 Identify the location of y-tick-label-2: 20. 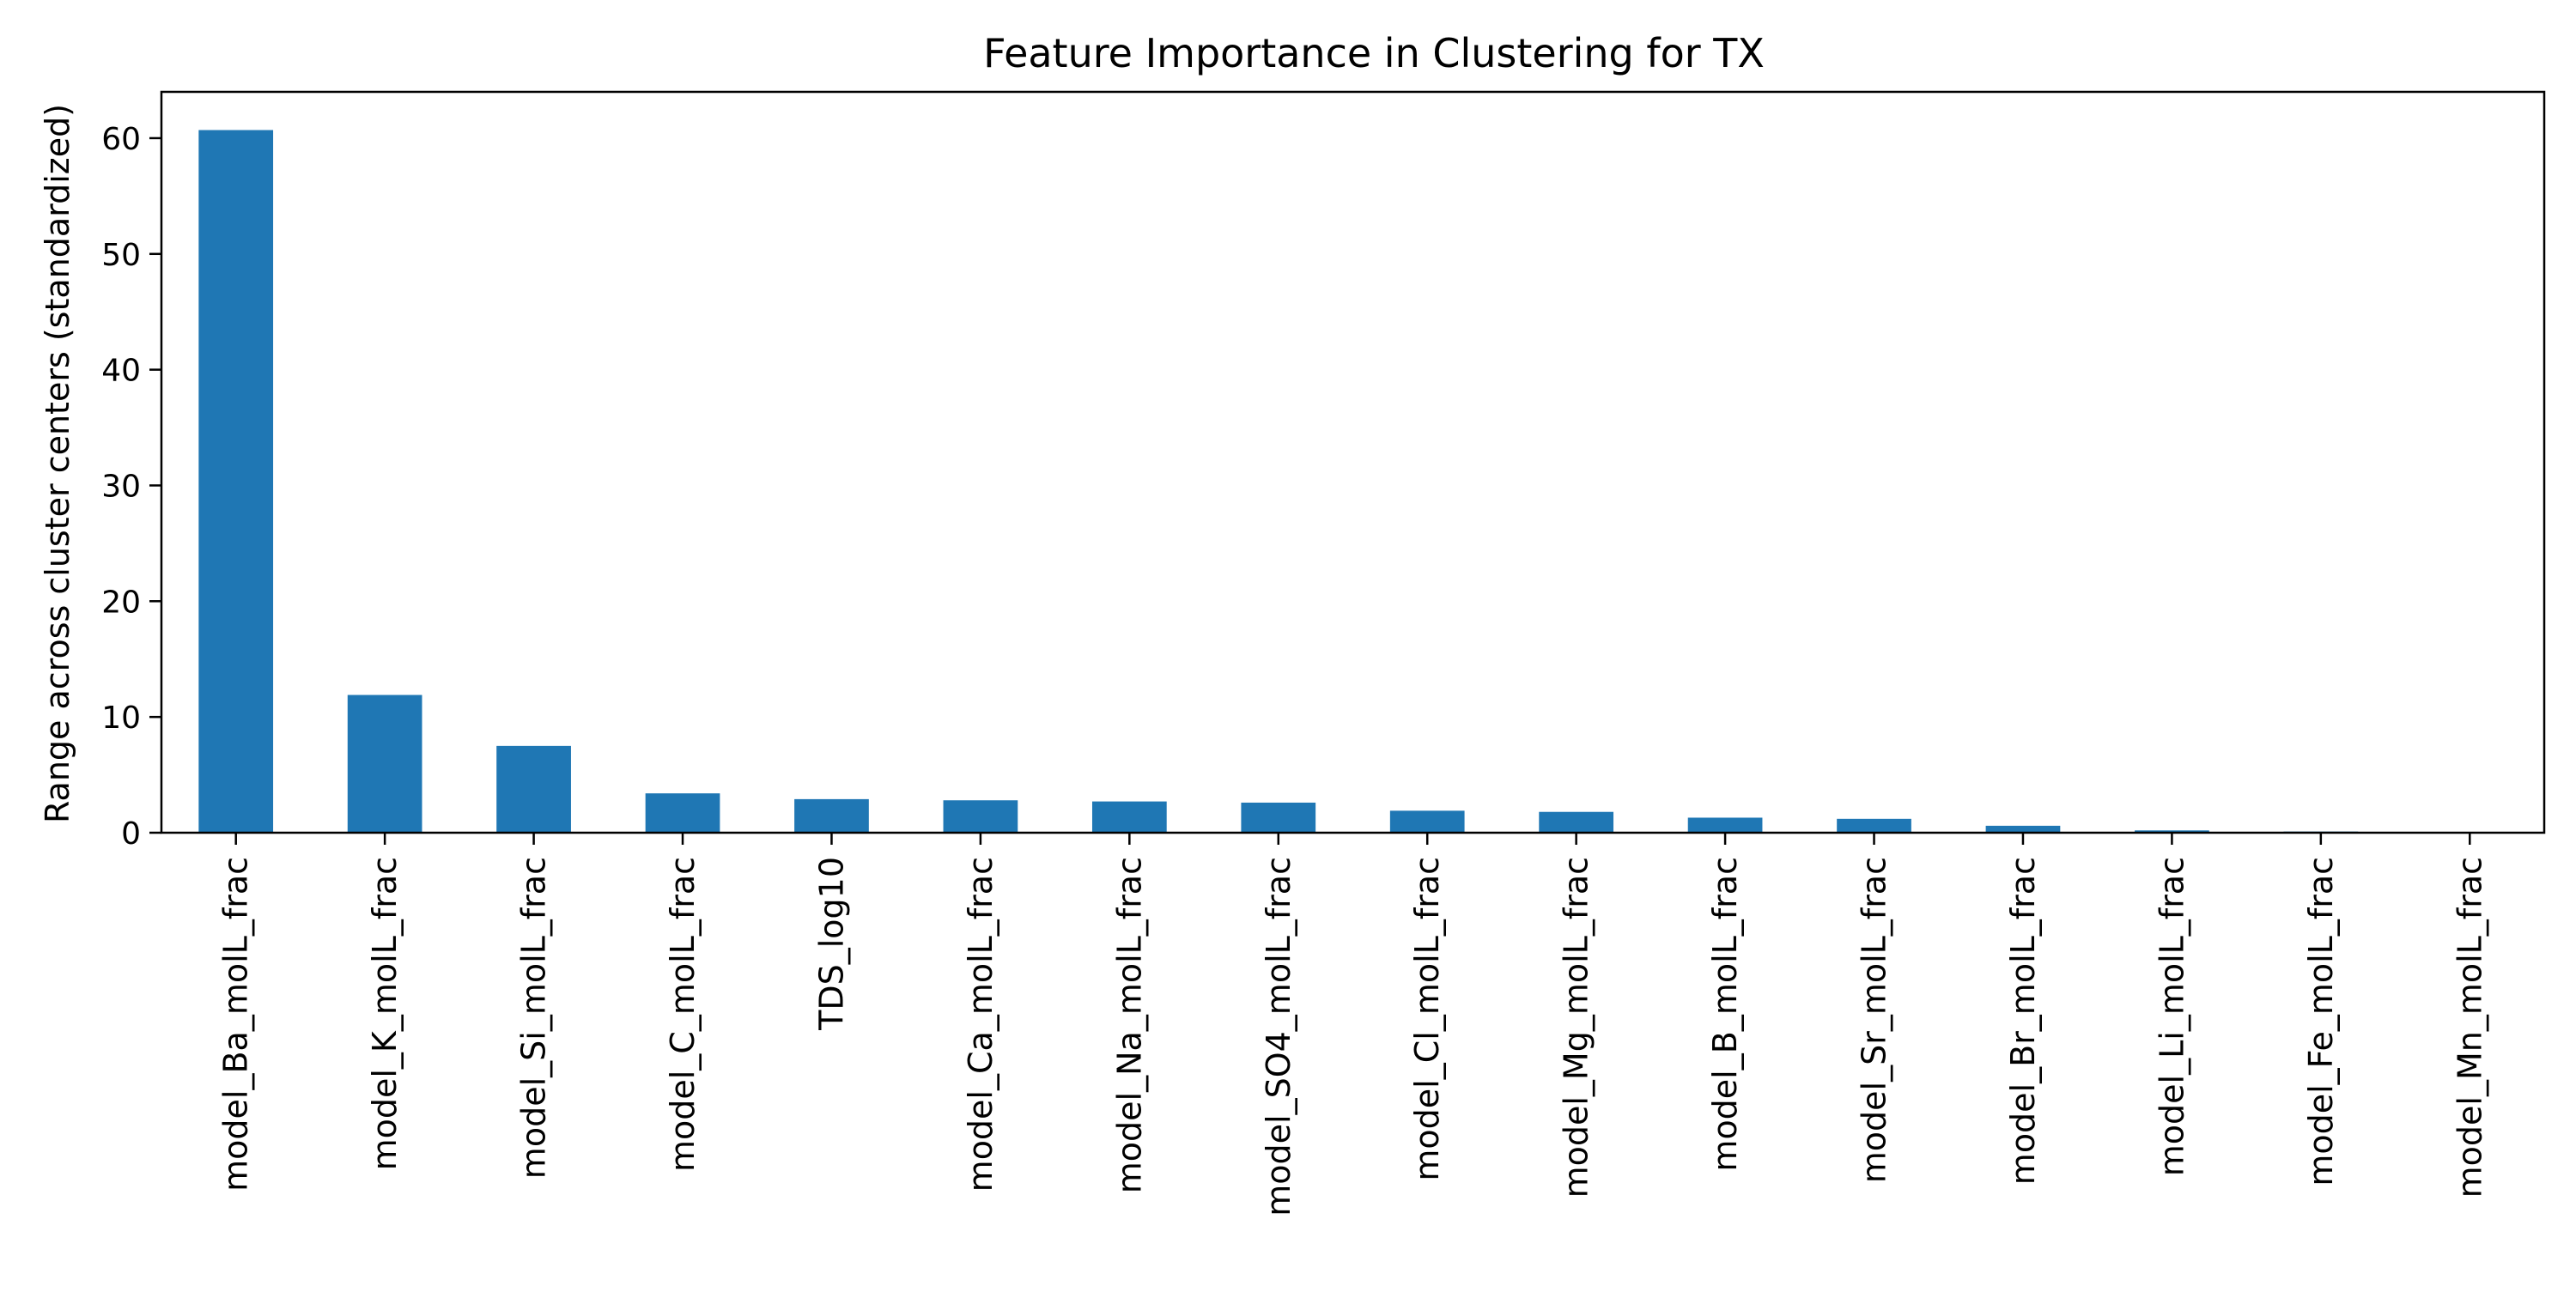
(121, 602).